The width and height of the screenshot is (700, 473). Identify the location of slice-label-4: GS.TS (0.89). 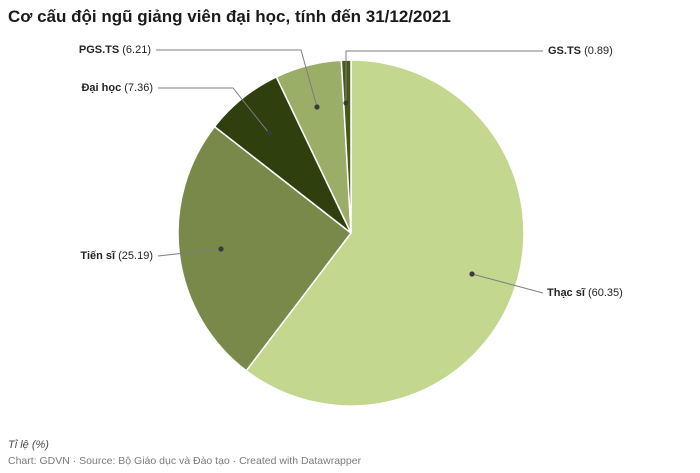
(580, 51).